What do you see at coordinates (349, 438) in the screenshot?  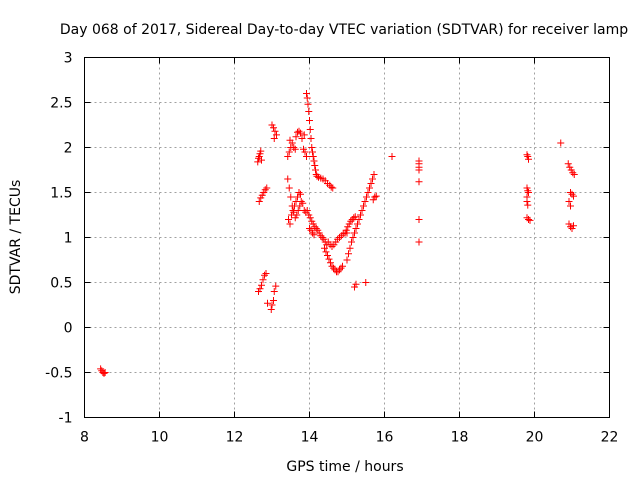 I see `x-tick-labels: 8 10 12 14 16 18 20 22` at bounding box center [349, 438].